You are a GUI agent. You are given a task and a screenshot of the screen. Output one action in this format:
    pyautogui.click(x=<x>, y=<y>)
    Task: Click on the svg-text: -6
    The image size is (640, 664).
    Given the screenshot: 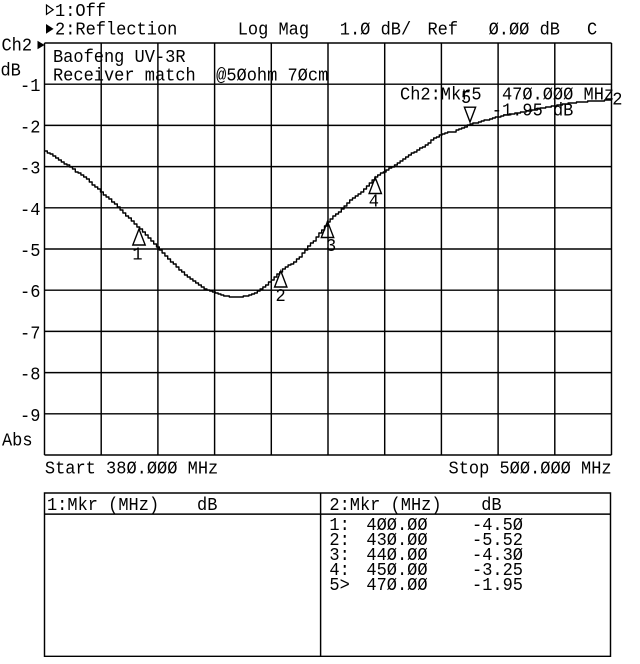 What is the action you would take?
    pyautogui.click(x=30, y=293)
    